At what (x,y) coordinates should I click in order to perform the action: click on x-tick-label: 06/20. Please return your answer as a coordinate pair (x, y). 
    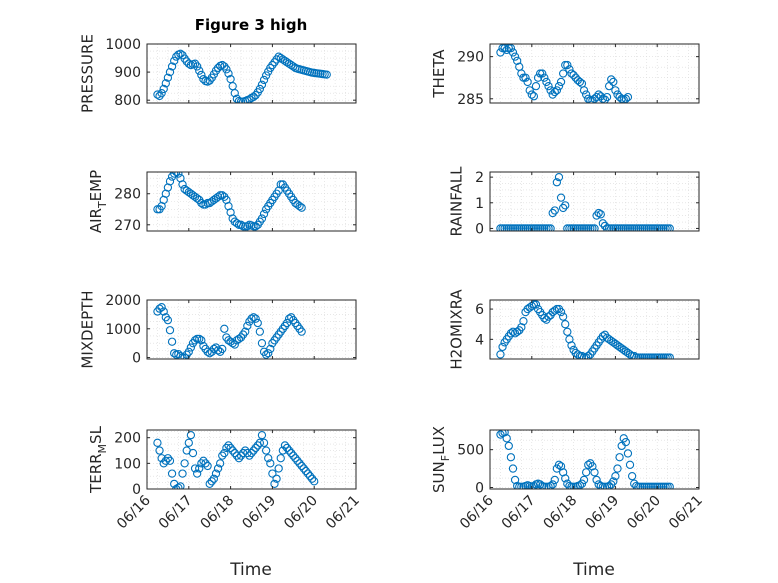
    Looking at the image, I should click on (644, 513).